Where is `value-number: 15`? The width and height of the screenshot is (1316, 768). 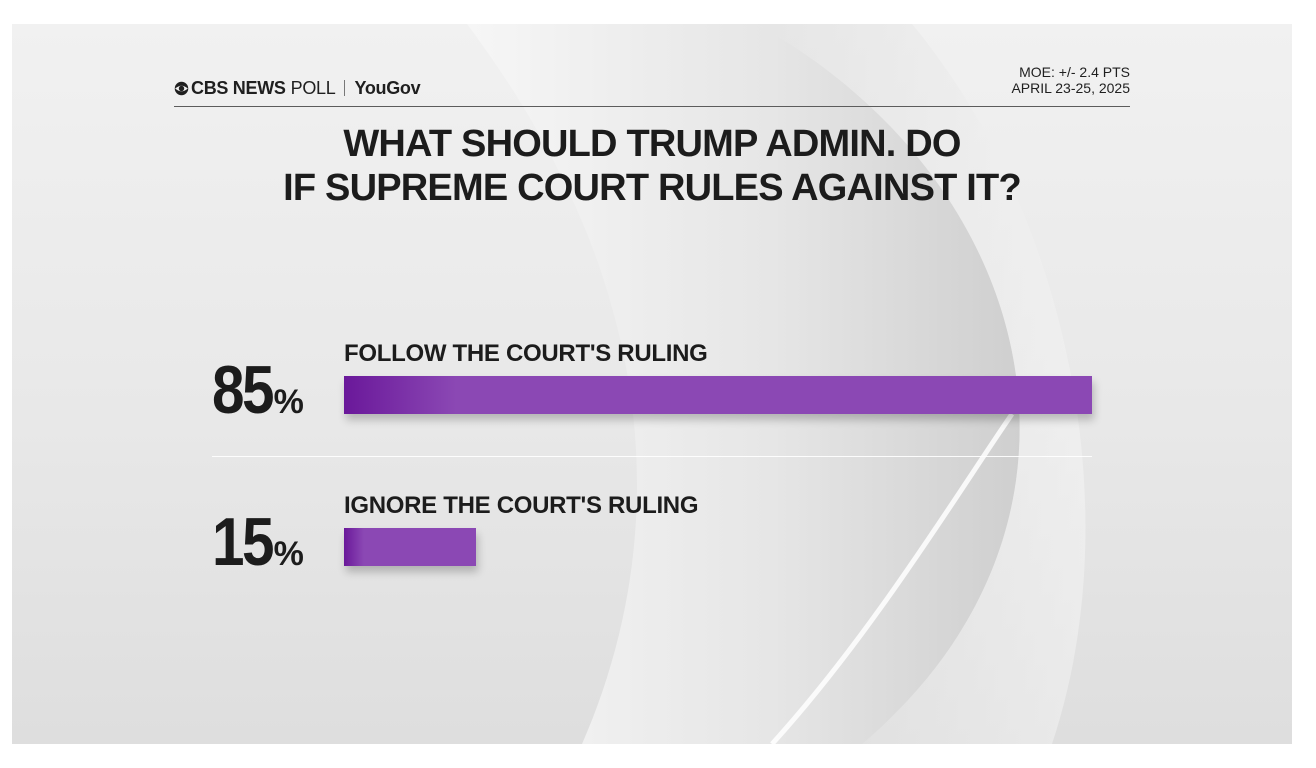
value-number: 15 is located at coordinates (243, 542).